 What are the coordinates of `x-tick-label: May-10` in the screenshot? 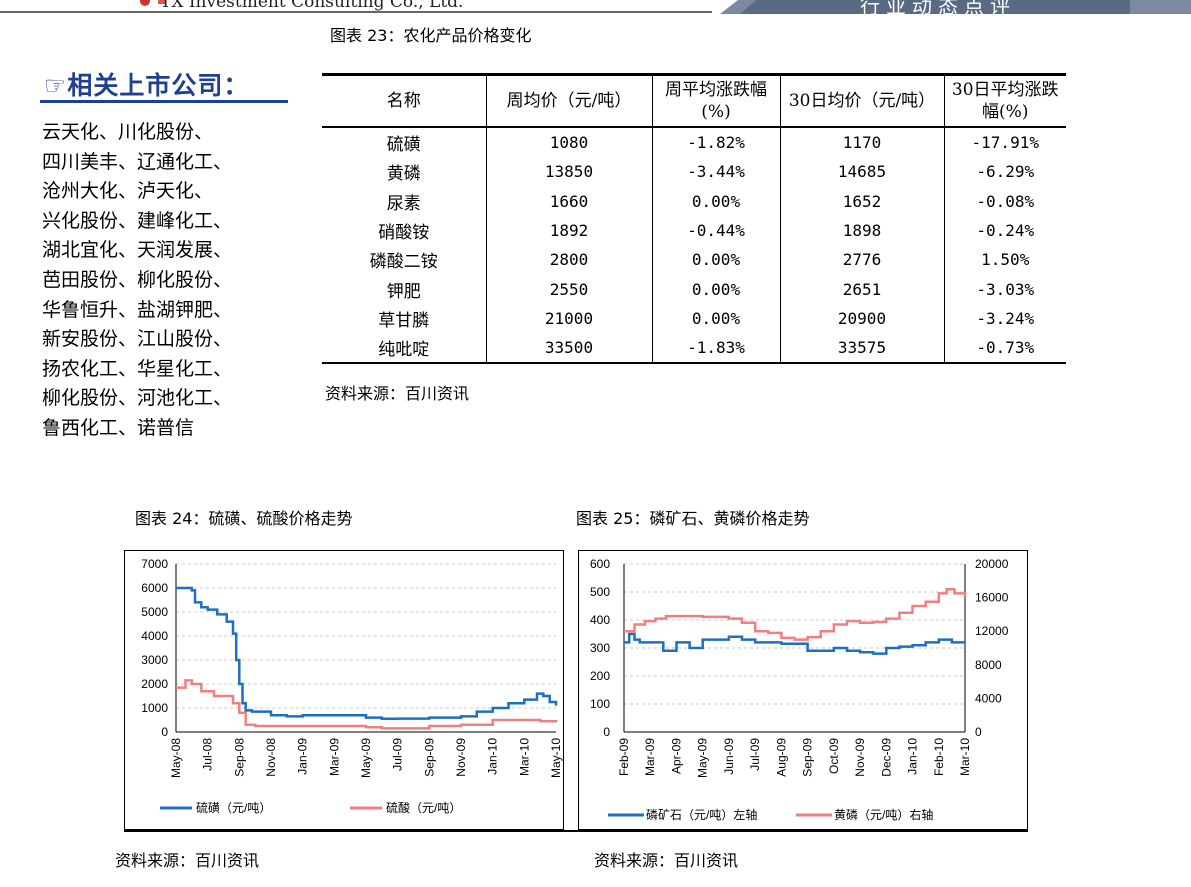 It's located at (556, 758).